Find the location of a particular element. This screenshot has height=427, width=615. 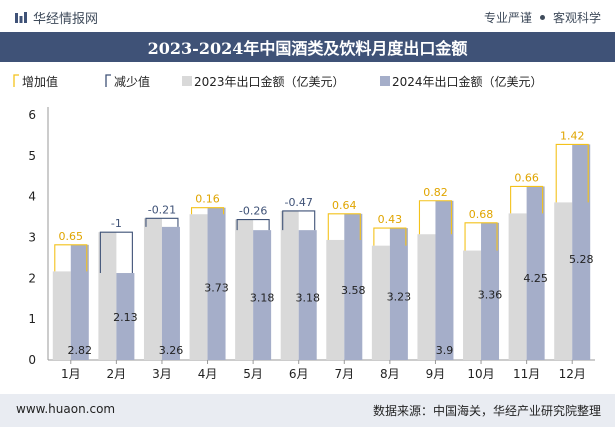

legend-2024-swatch is located at coordinates (385, 81).